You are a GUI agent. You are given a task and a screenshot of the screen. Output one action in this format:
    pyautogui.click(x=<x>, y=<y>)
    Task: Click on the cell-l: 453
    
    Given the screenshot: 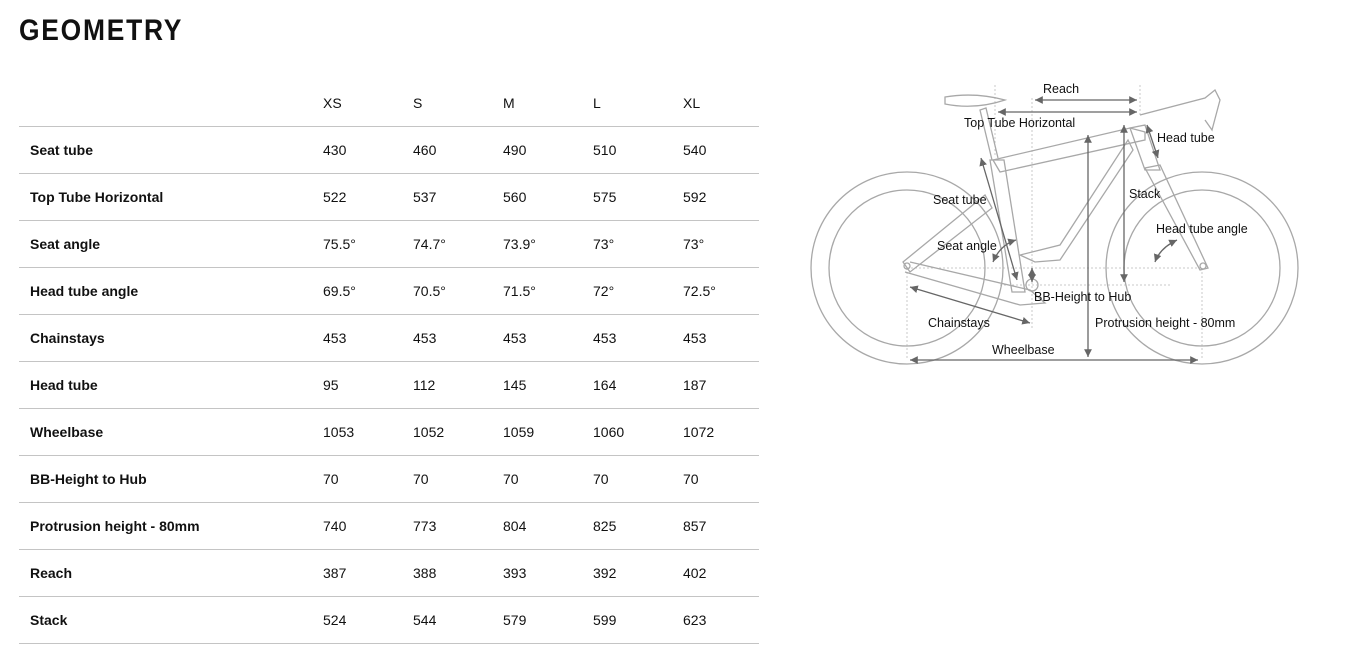 What is the action you would take?
    pyautogui.click(x=638, y=338)
    